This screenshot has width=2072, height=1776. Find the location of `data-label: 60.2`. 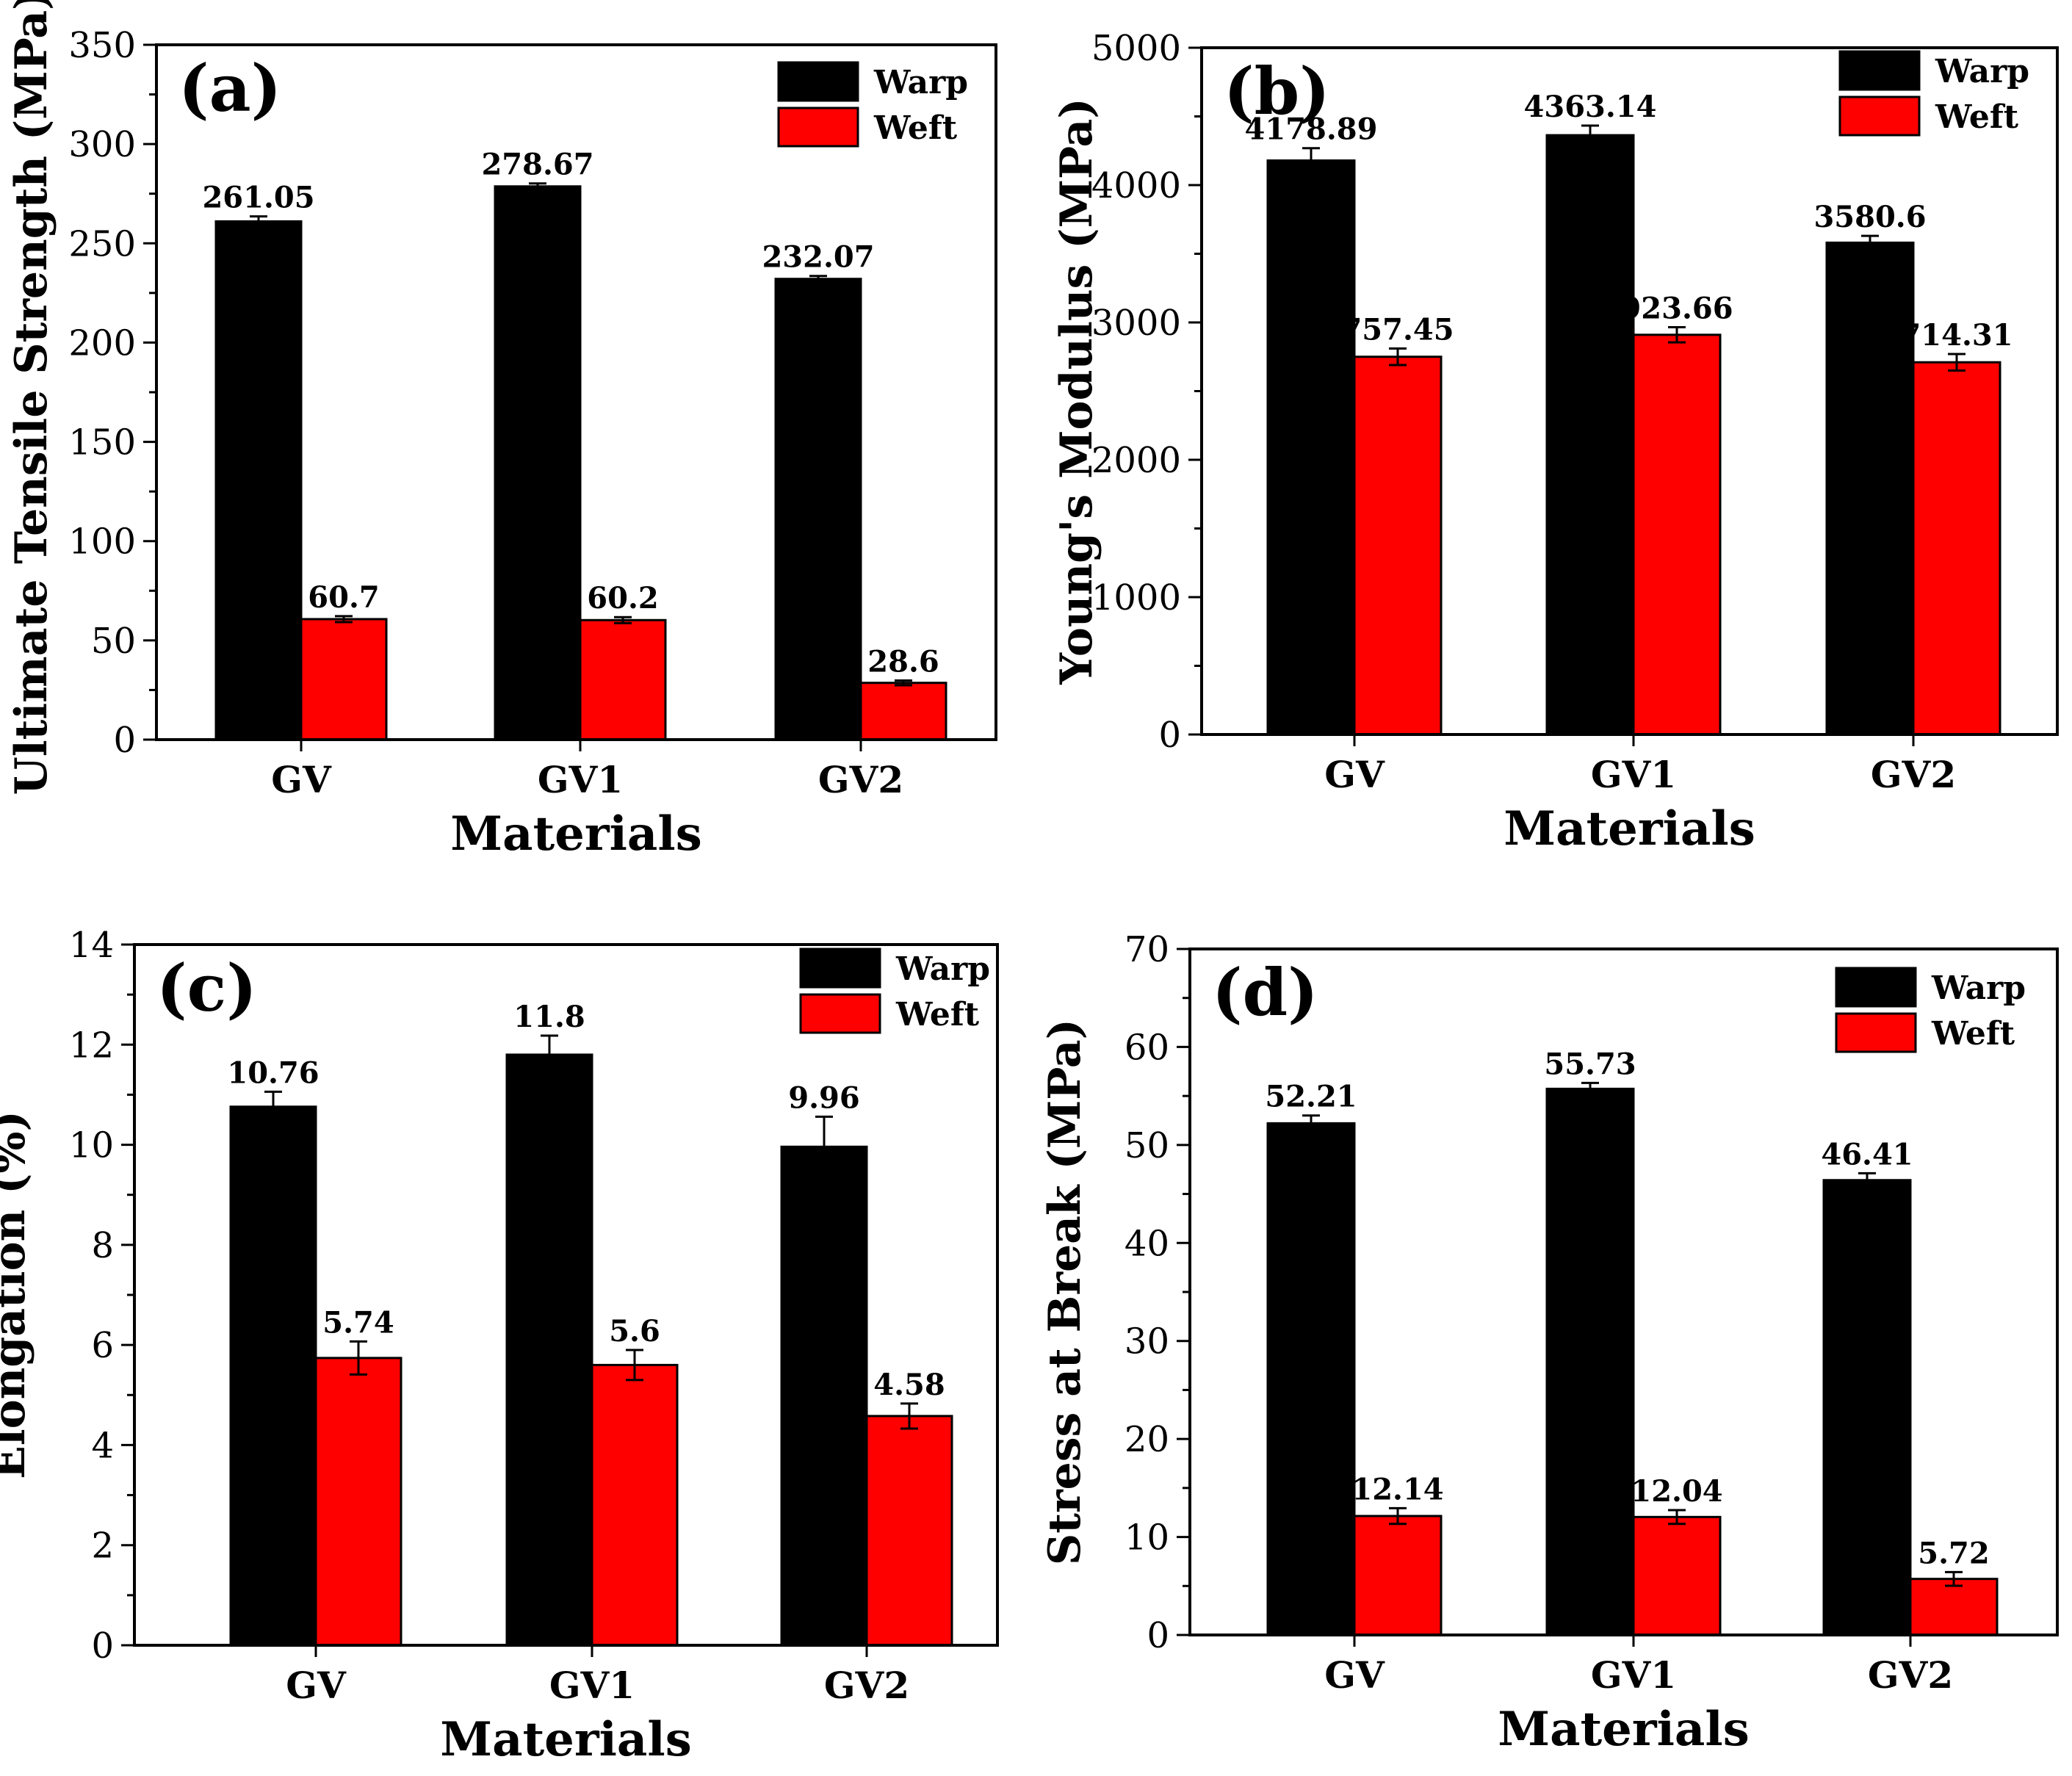

data-label: 60.2 is located at coordinates (622, 598).